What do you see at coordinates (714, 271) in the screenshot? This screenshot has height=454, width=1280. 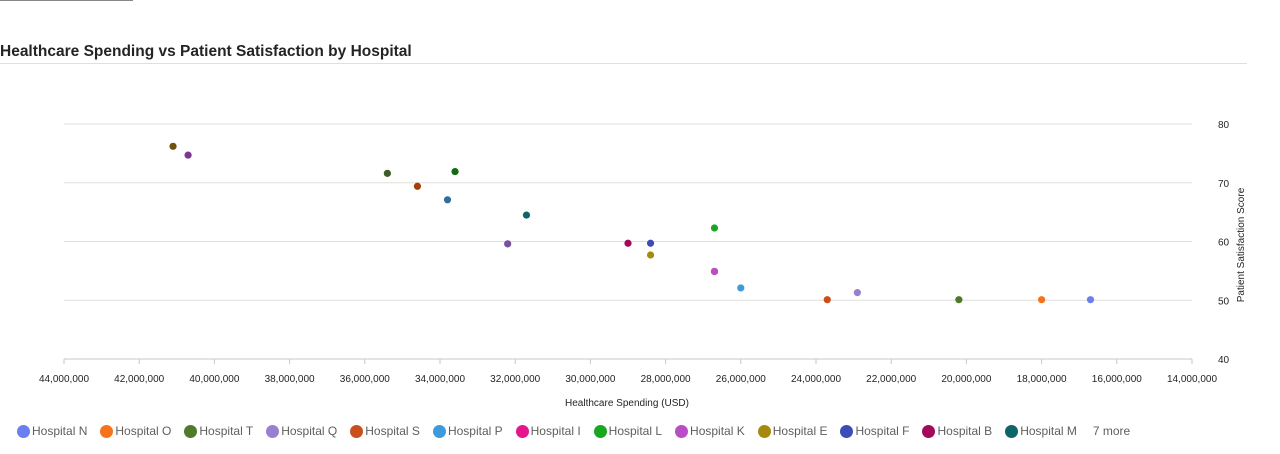 I see `data-point-hospital-k` at bounding box center [714, 271].